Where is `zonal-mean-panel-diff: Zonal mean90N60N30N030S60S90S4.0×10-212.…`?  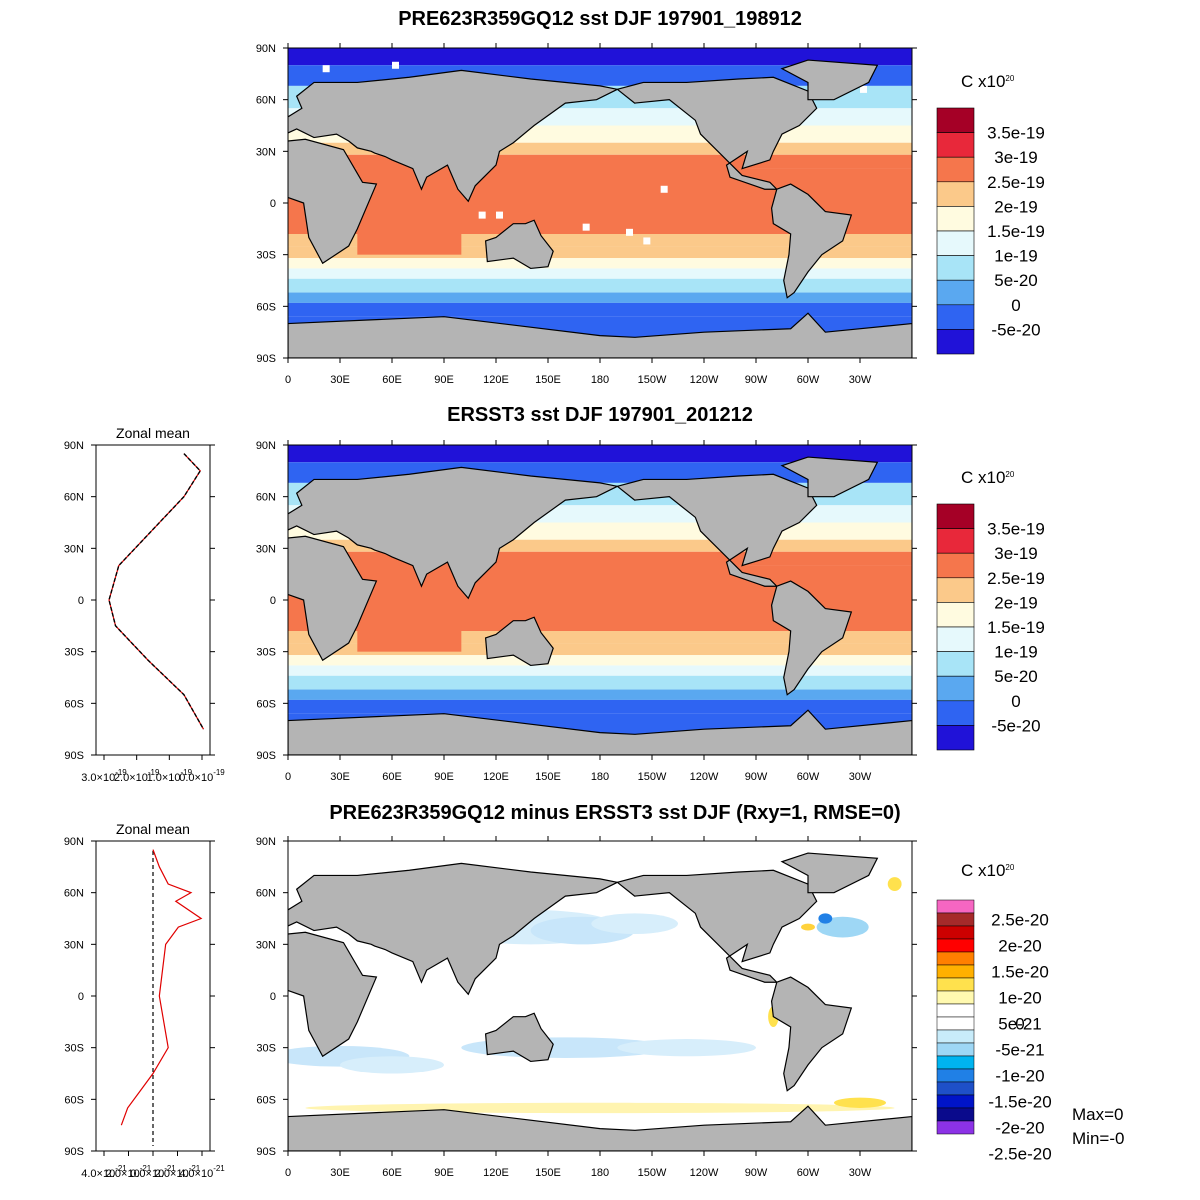 zonal-mean-panel-diff: Zonal mean90N60N30N030S60S90S4.0×10-212.… is located at coordinates (144, 1000).